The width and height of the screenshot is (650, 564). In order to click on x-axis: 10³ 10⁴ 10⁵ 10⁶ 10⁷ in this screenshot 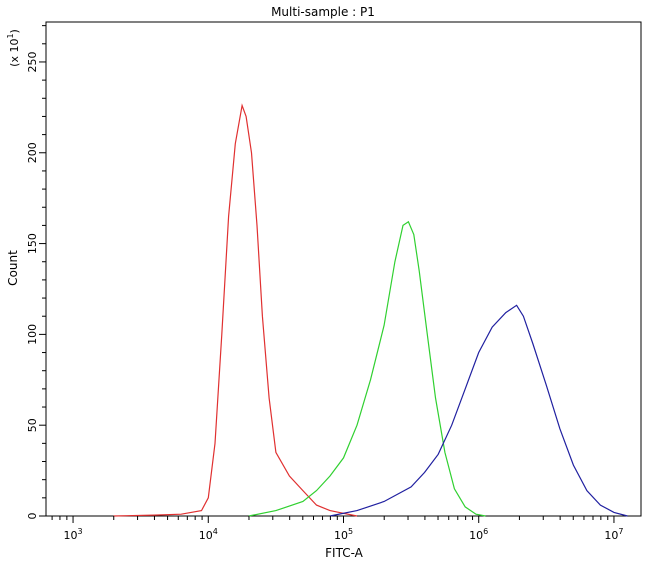, I will do `click(337, 529)`.